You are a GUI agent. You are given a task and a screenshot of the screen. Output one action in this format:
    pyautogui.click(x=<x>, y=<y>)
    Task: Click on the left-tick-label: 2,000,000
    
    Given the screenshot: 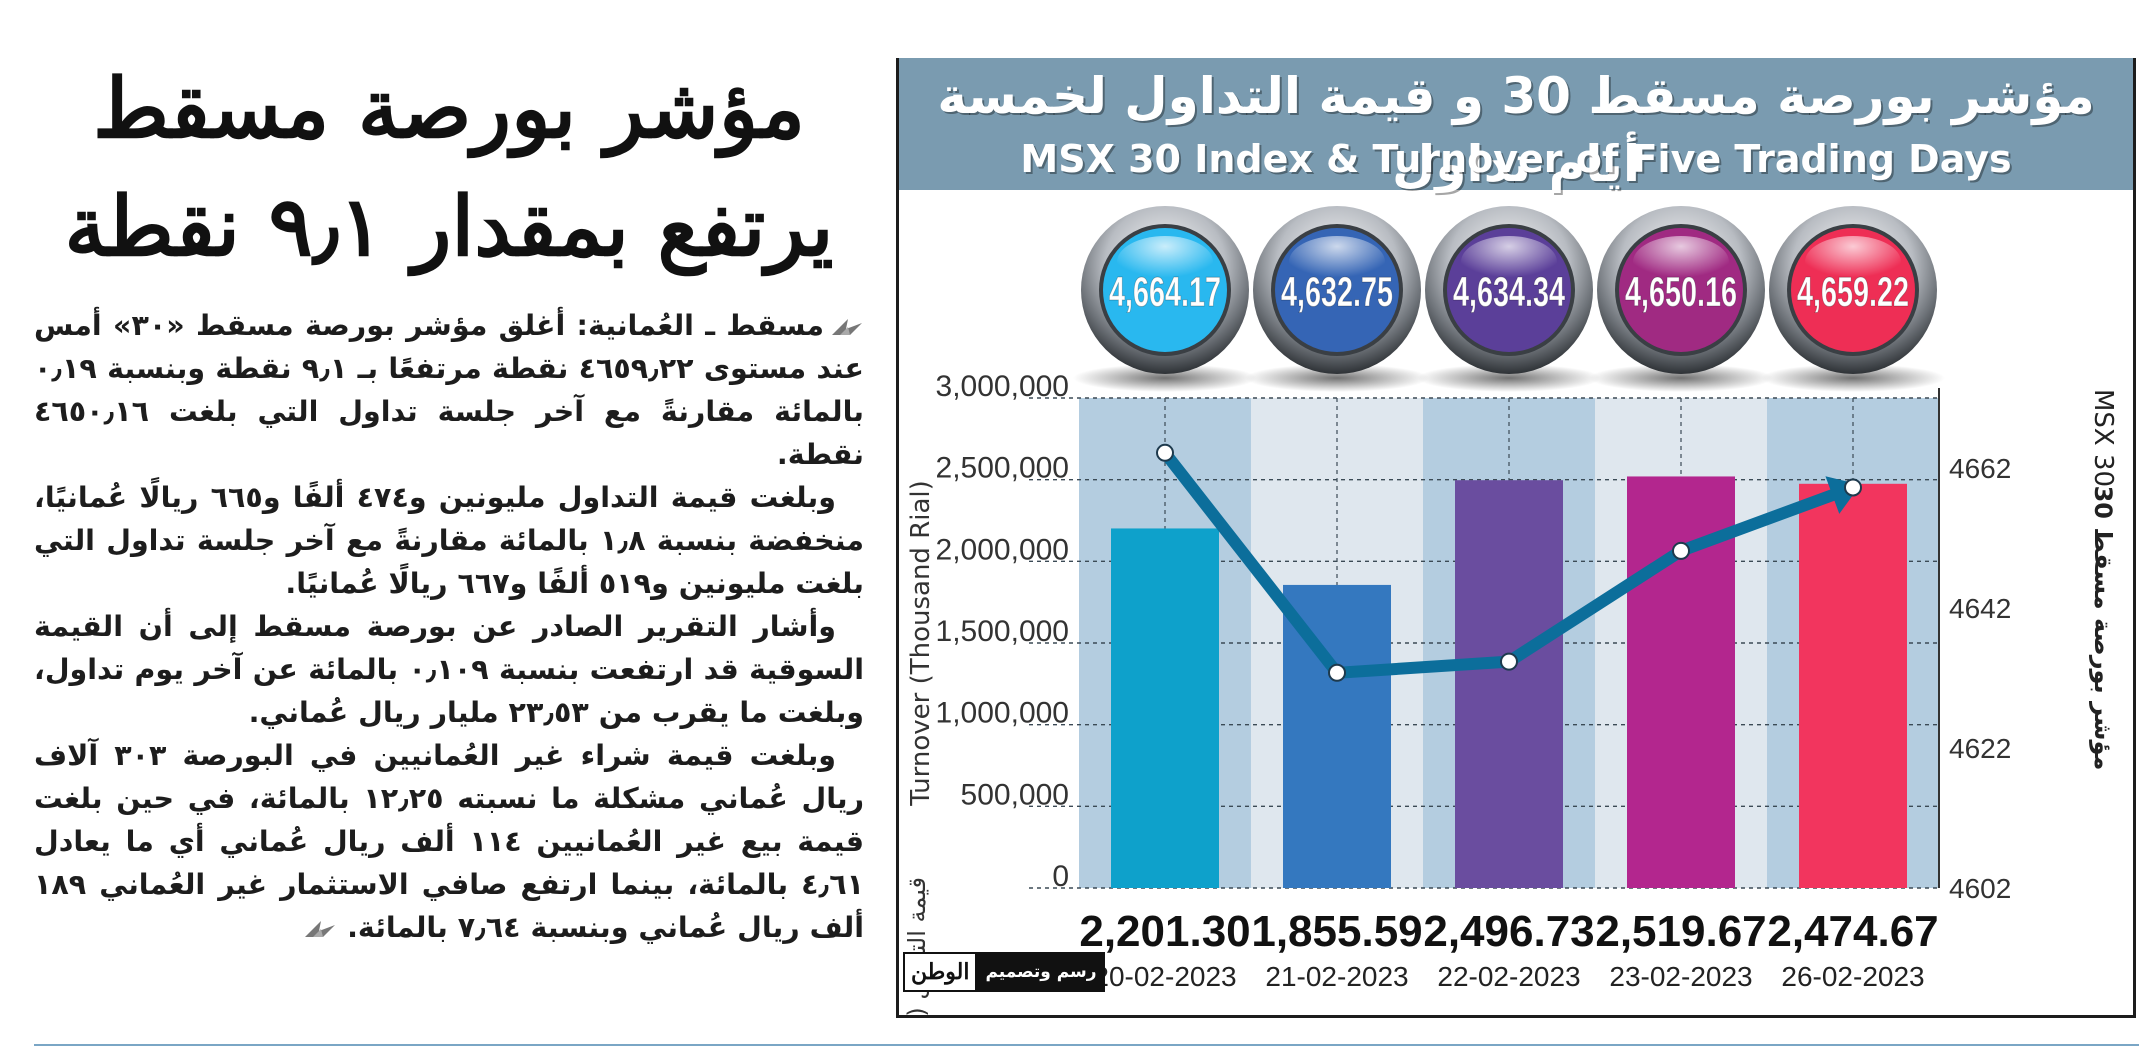 What is the action you would take?
    pyautogui.click(x=1002, y=549)
    